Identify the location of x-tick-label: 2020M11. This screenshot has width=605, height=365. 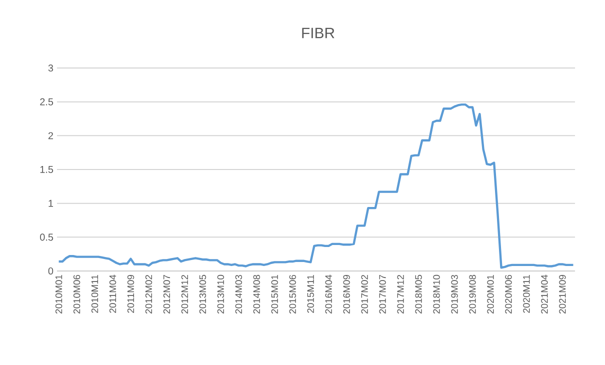
(526, 293).